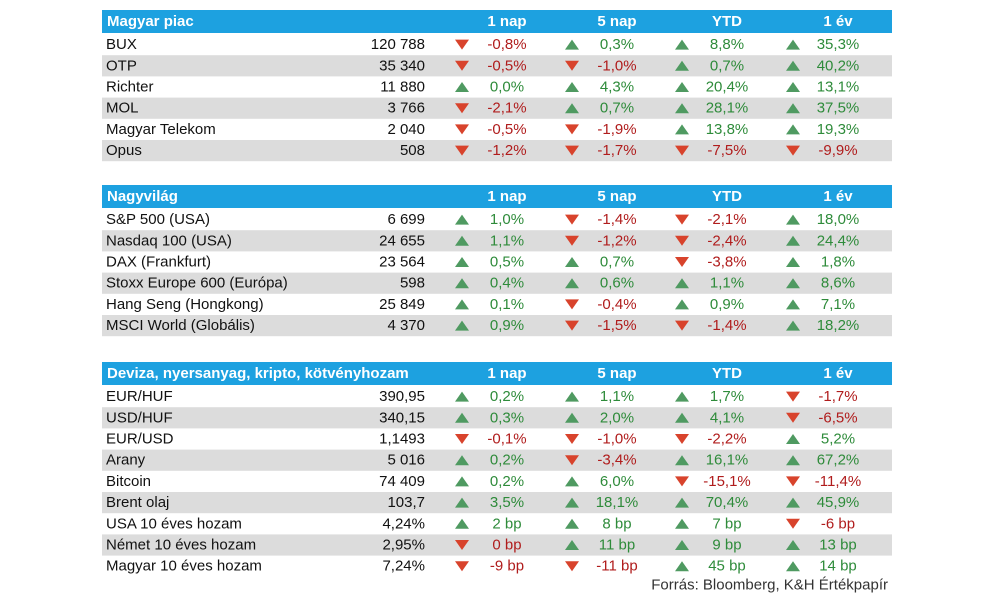 The height and width of the screenshot is (603, 1000). I want to click on row-name: Magyar Telekom, so click(161, 129).